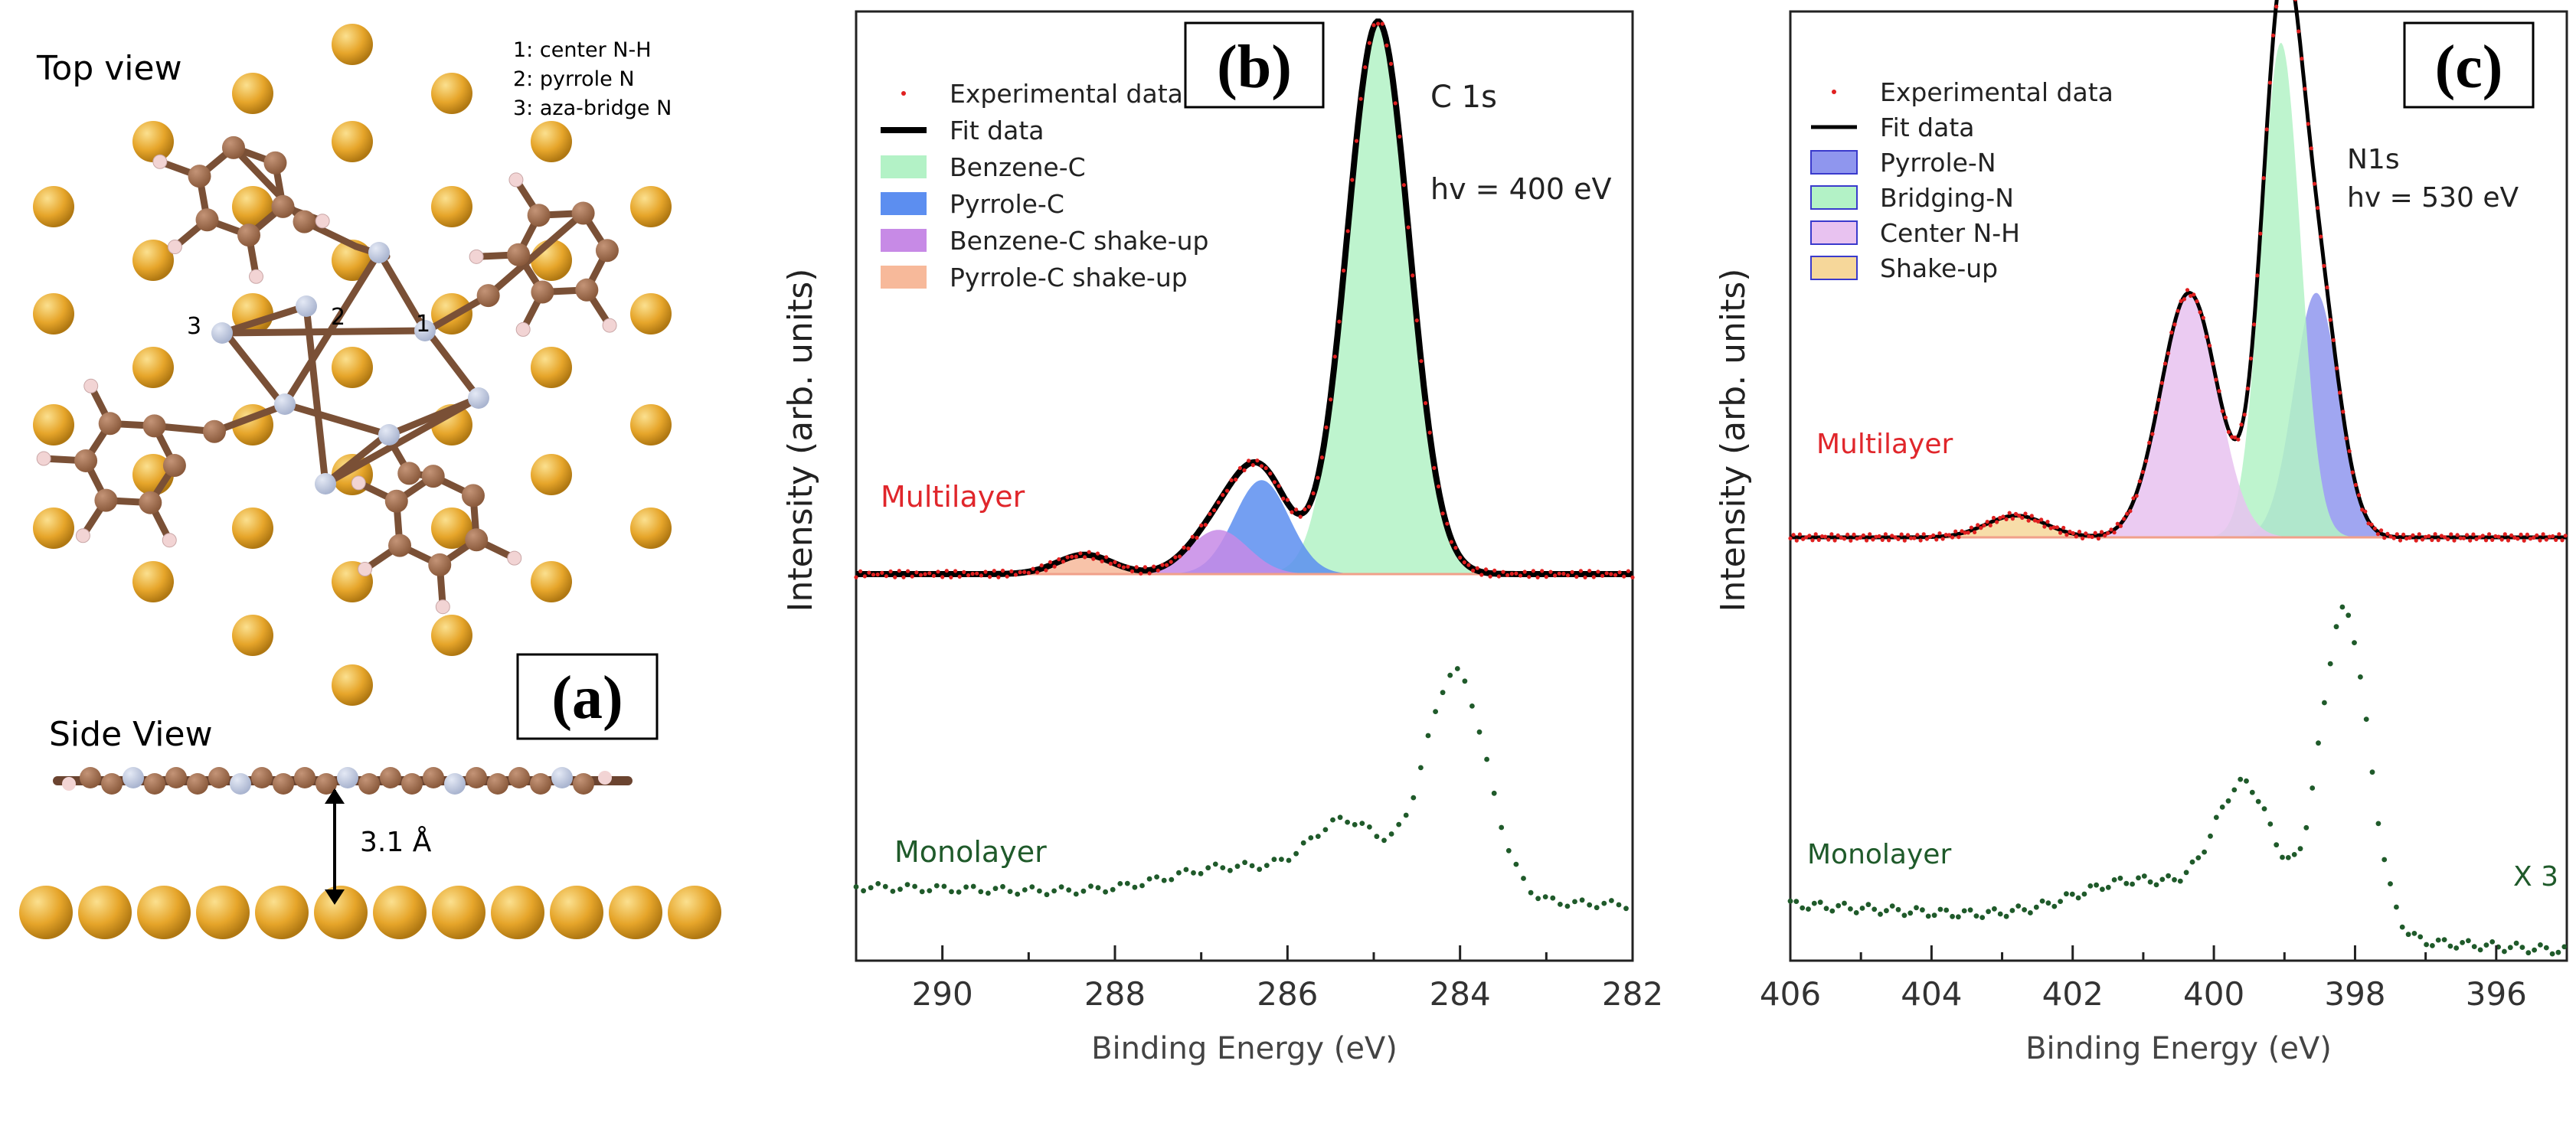  What do you see at coordinates (1938, 163) in the screenshot?
I see `legend-label: Pyrrole-N` at bounding box center [1938, 163].